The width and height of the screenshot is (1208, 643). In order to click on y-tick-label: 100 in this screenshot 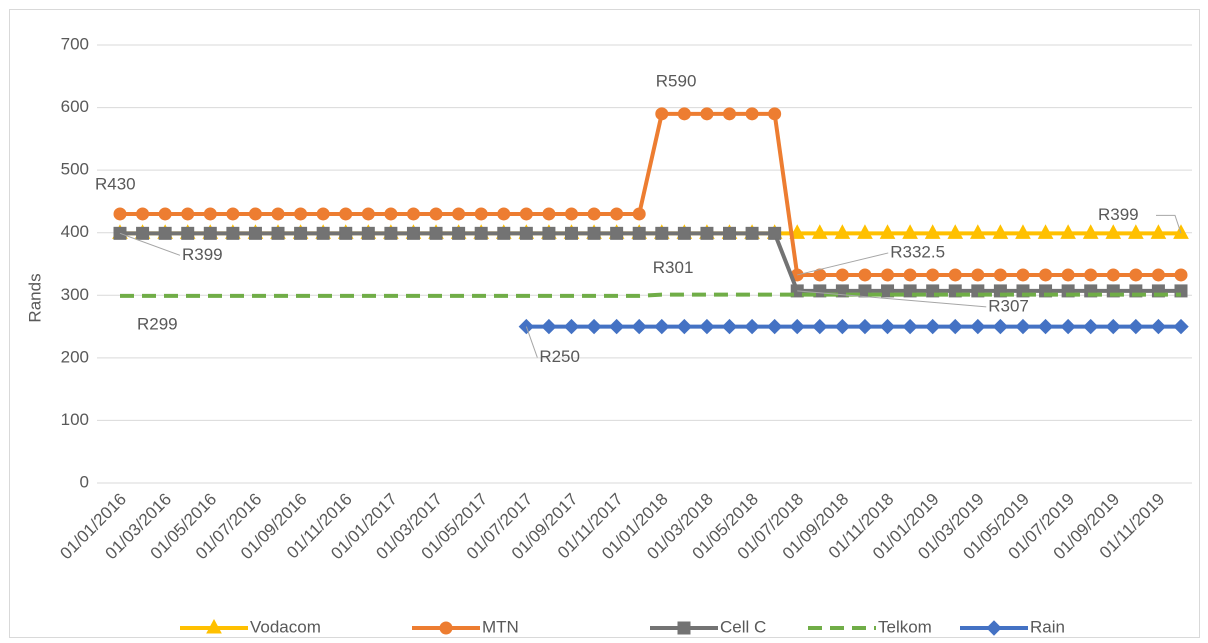, I will do `click(75, 419)`.